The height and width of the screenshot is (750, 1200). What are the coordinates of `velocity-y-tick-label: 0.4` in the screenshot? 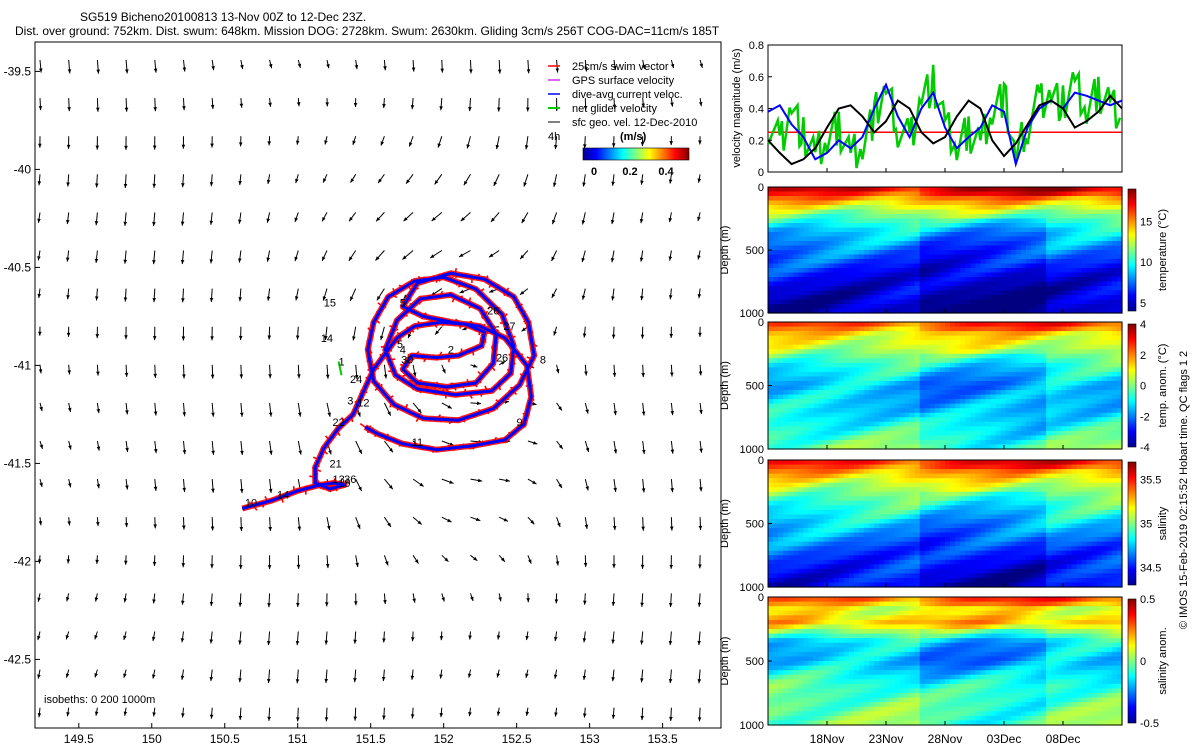 It's located at (756, 110).